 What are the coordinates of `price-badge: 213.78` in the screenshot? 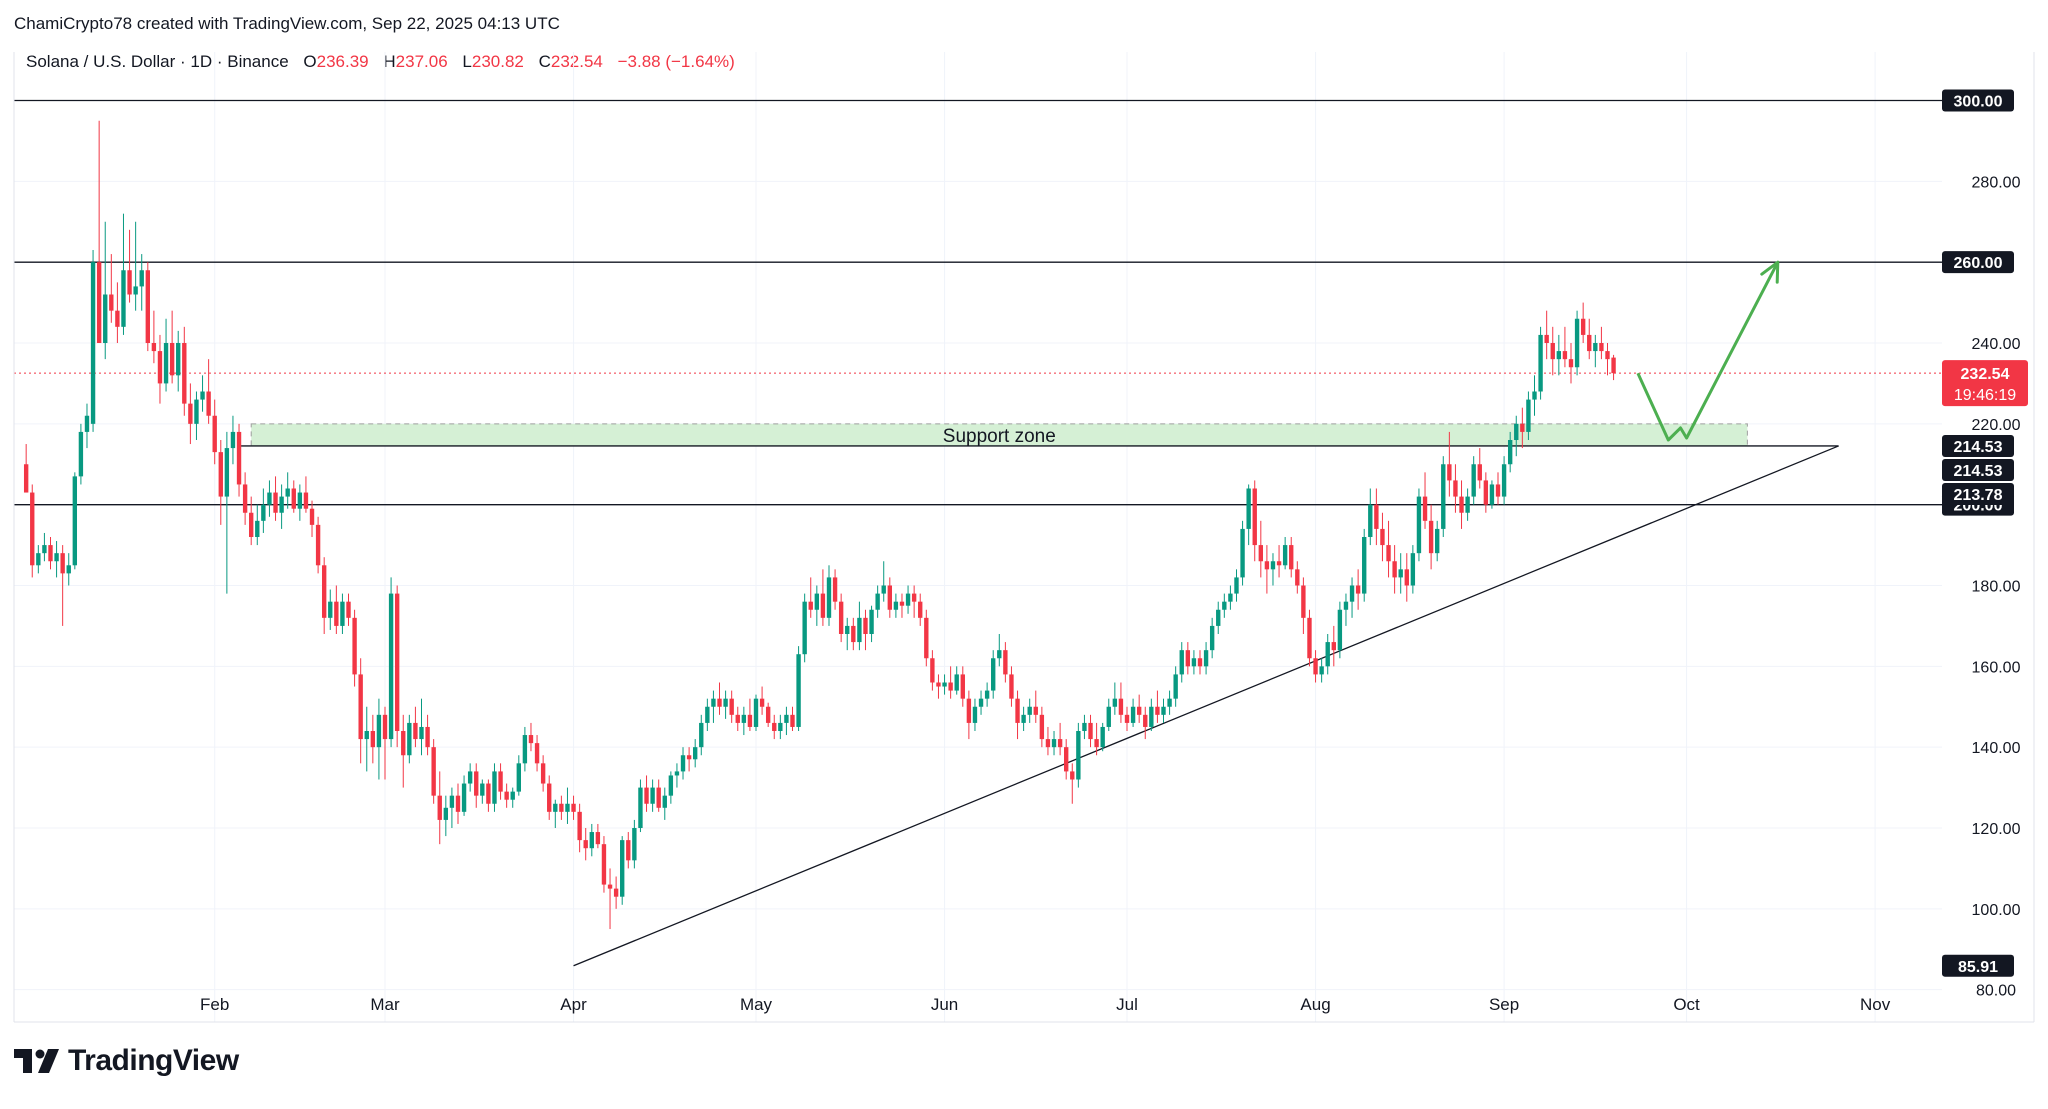 It's located at (1978, 495).